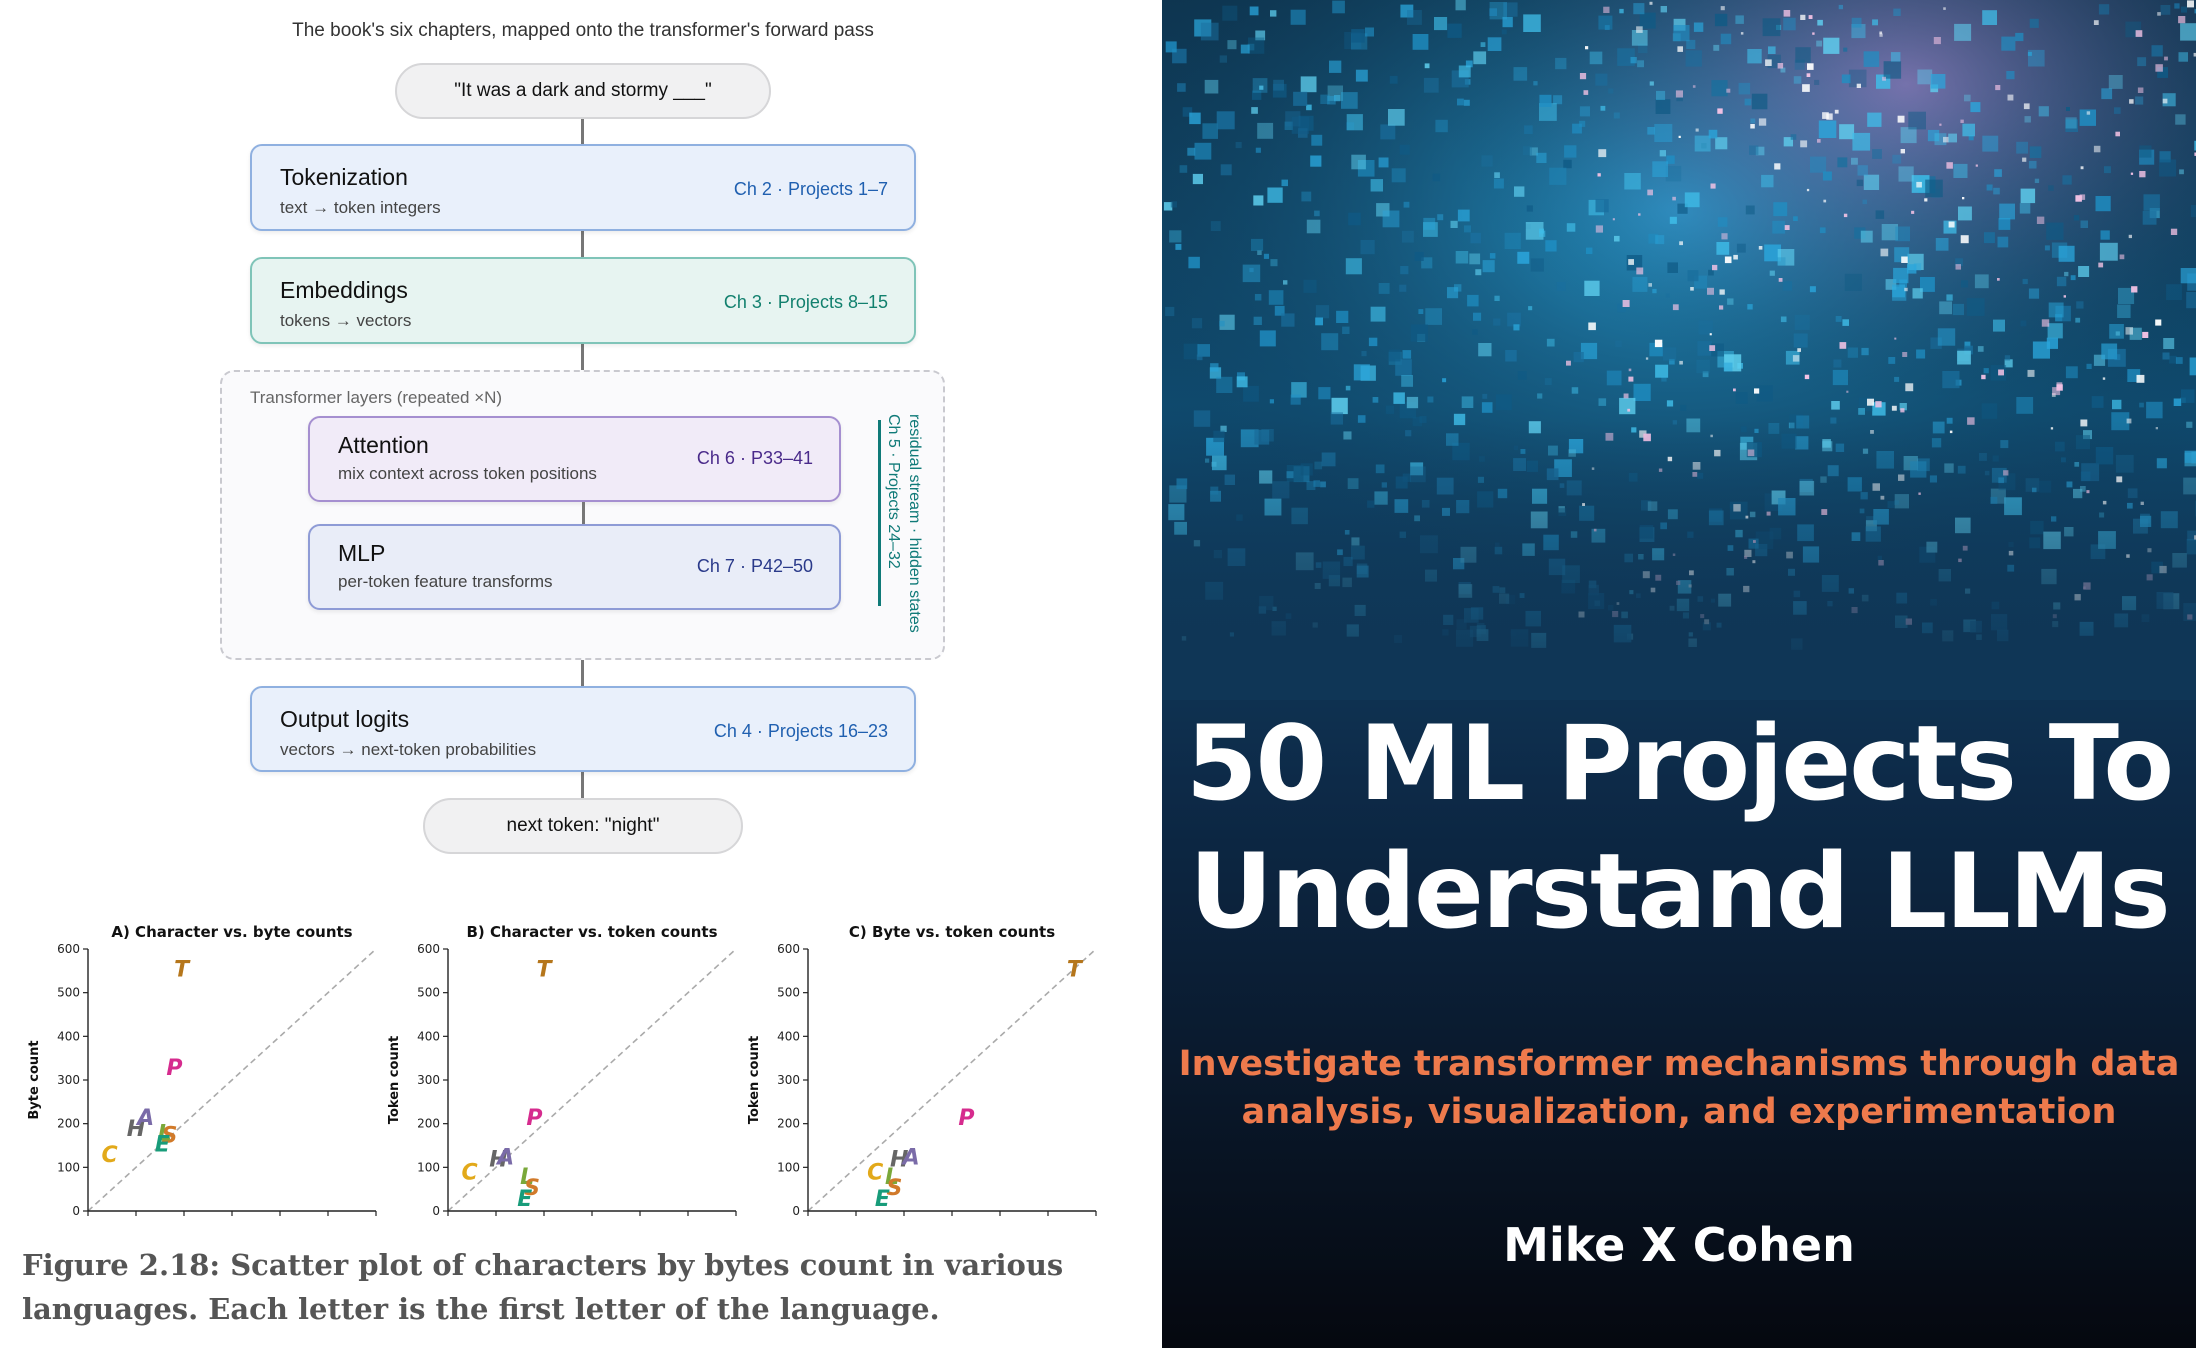  I want to click on cover-author: Mike X Cohen, so click(1679, 1245).